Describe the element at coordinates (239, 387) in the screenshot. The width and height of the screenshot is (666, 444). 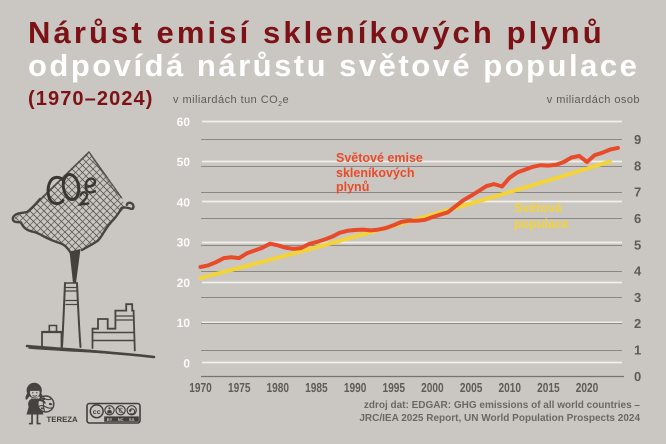
I see `svg-text: 1975` at that location.